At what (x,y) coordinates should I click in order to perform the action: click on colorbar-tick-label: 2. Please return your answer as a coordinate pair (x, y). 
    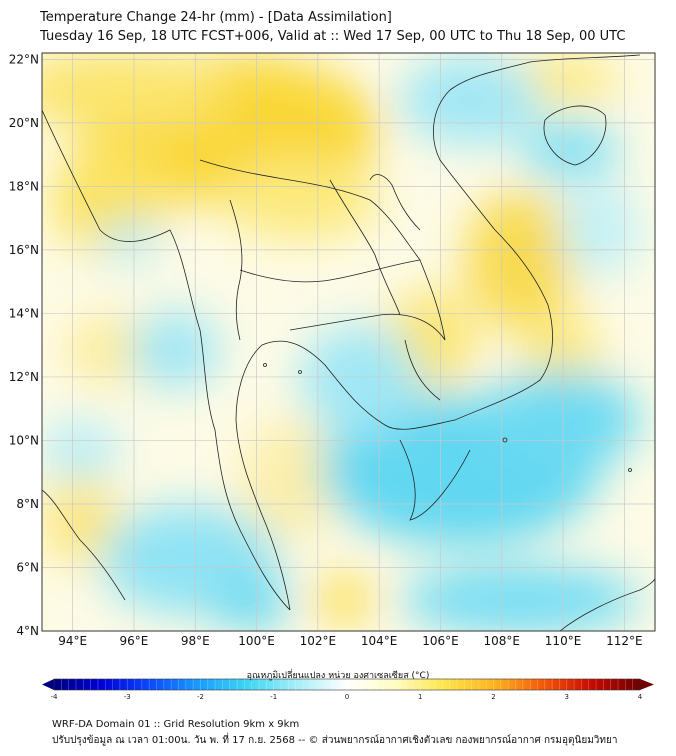
    Looking at the image, I should click on (493, 697).